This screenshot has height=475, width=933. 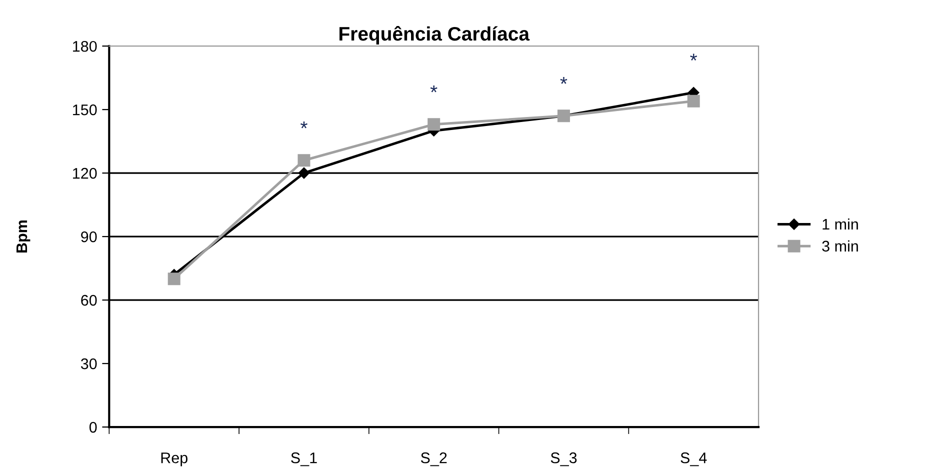 I want to click on y-axis-title: Bpm, so click(x=23, y=236).